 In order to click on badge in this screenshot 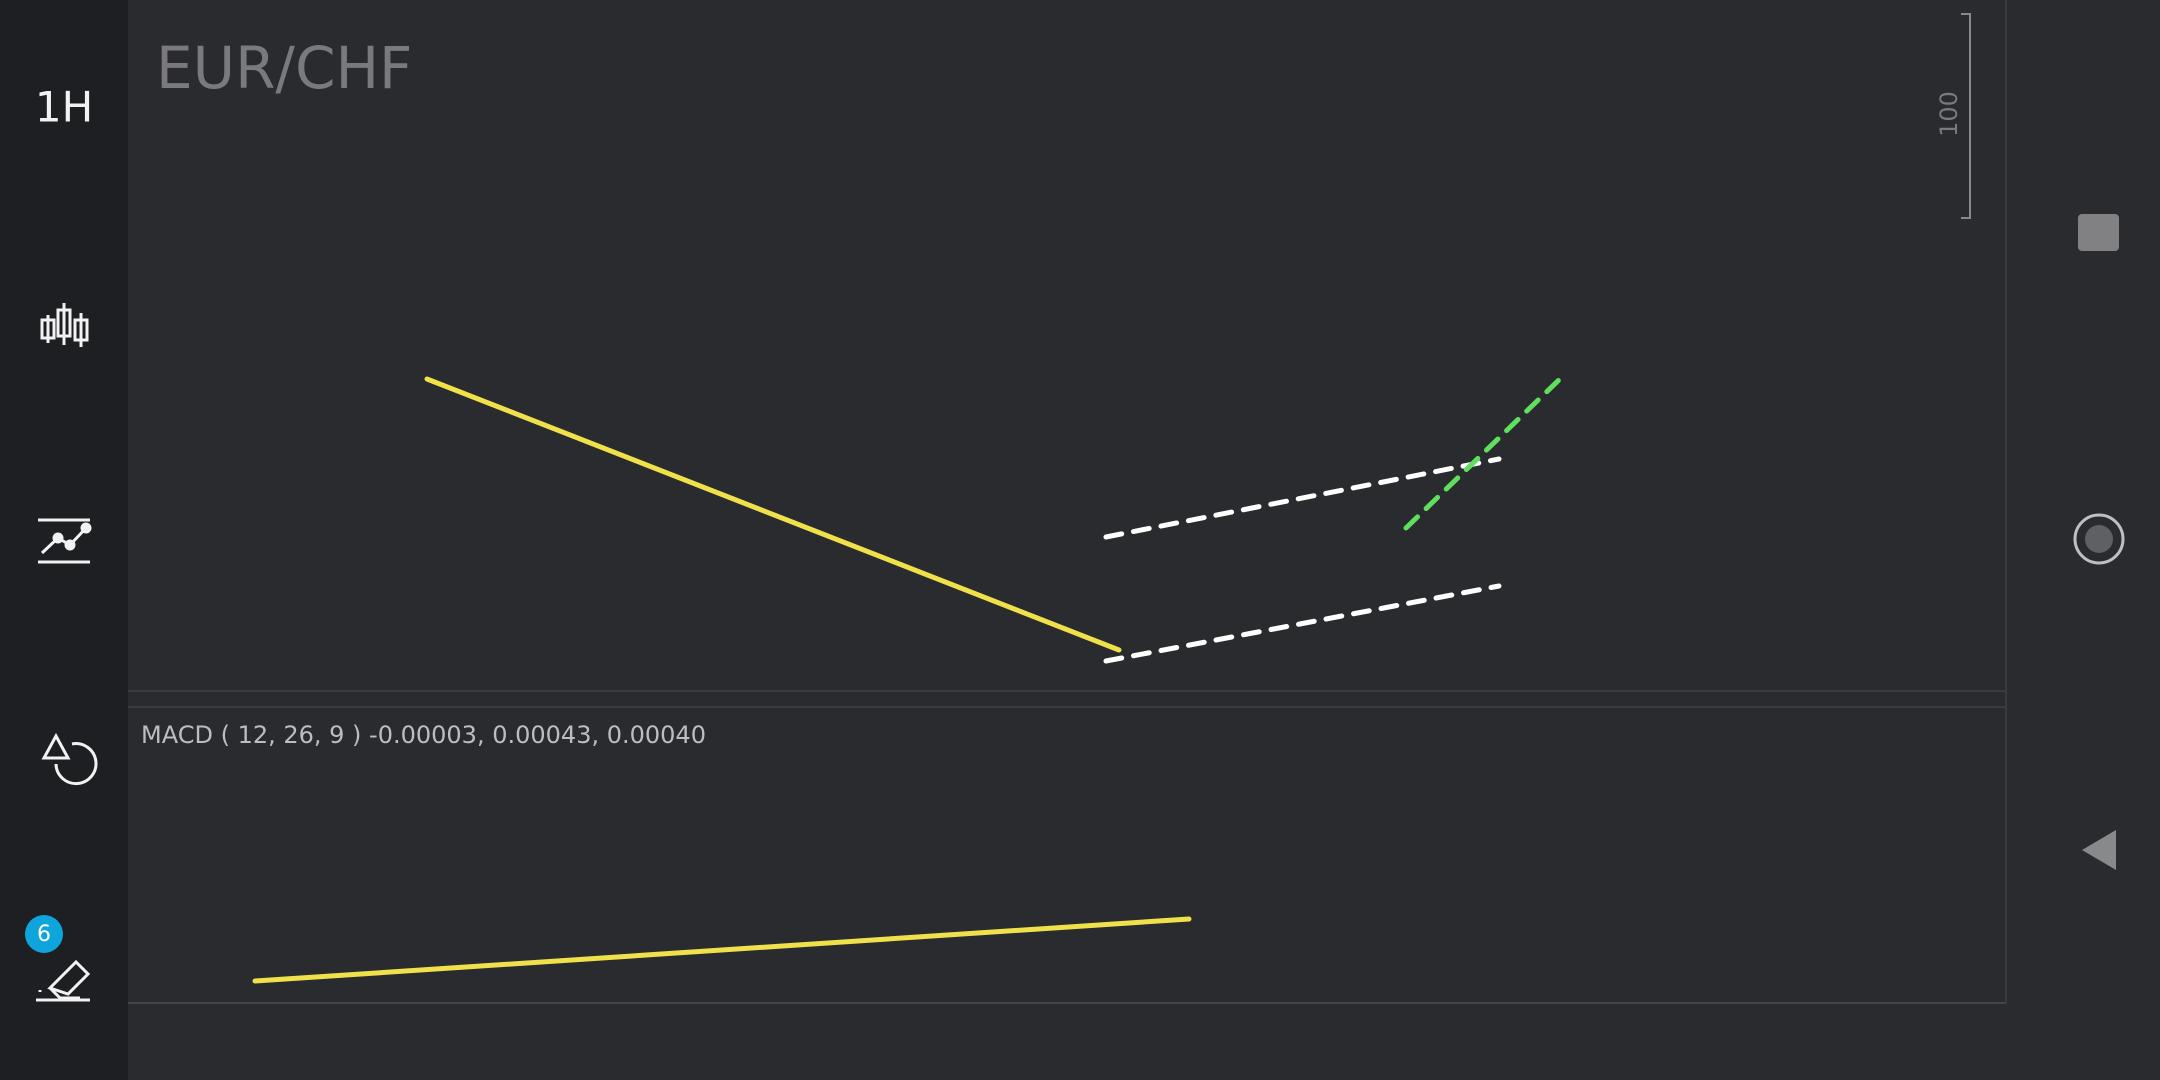, I will do `click(44, 934)`.